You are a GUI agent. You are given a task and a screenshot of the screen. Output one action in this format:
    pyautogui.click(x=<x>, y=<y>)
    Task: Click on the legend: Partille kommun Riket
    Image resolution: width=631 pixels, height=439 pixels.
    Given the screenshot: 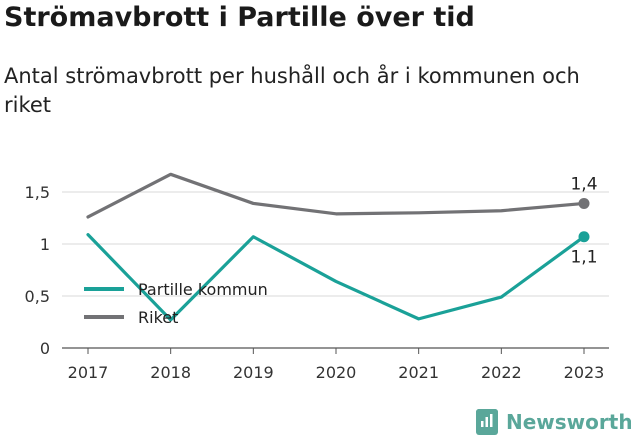 What is the action you would take?
    pyautogui.click(x=176, y=303)
    